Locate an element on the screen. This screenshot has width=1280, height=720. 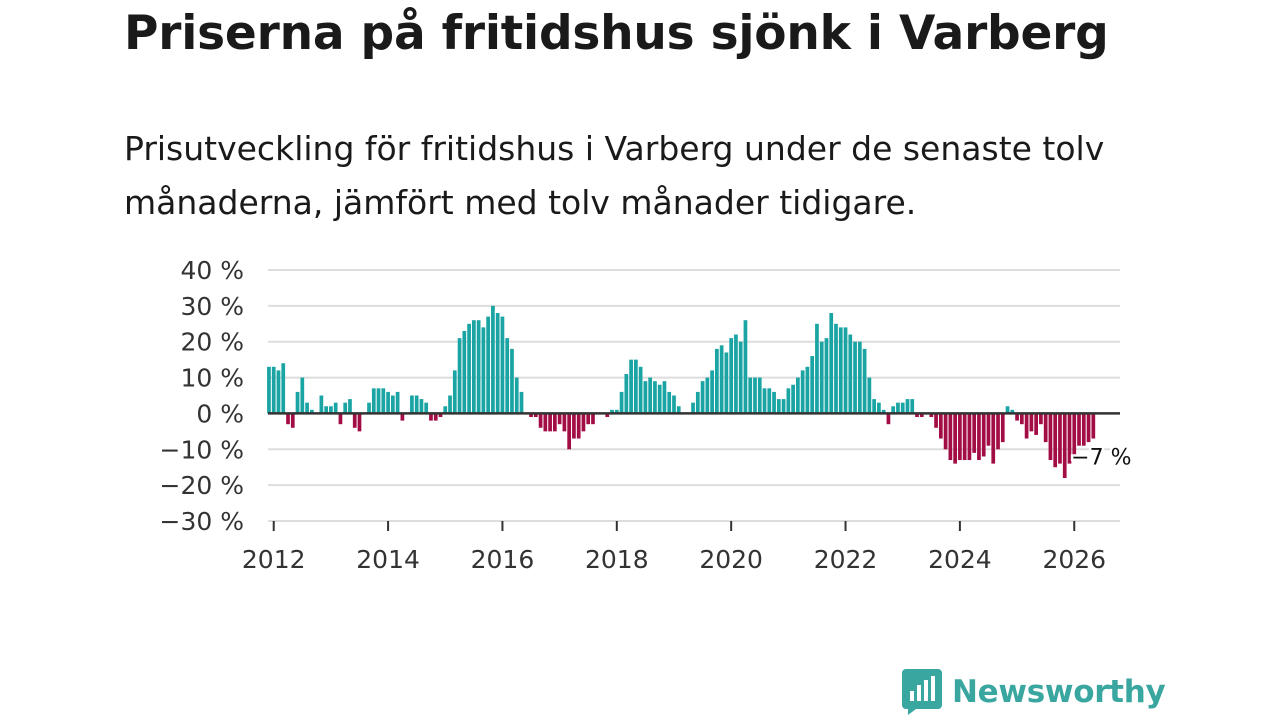
brand-name: Newsworthy is located at coordinates (1059, 692).